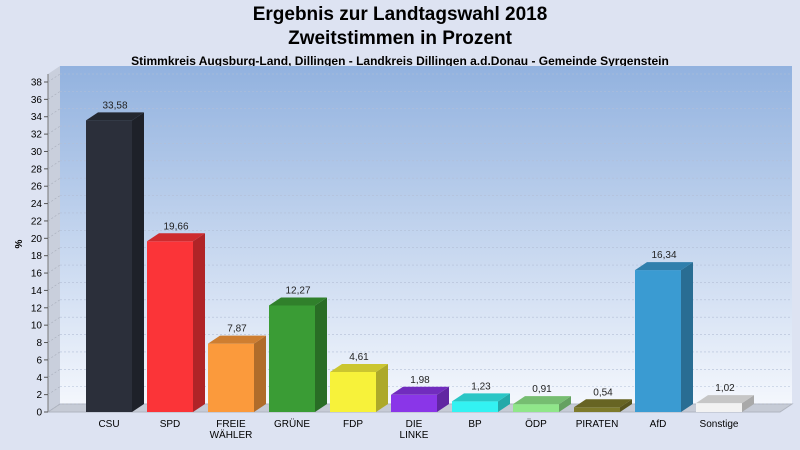 Image resolution: width=800 pixels, height=450 pixels. What do you see at coordinates (420, 380) in the screenshot?
I see `bar-value-label: 1,98` at bounding box center [420, 380].